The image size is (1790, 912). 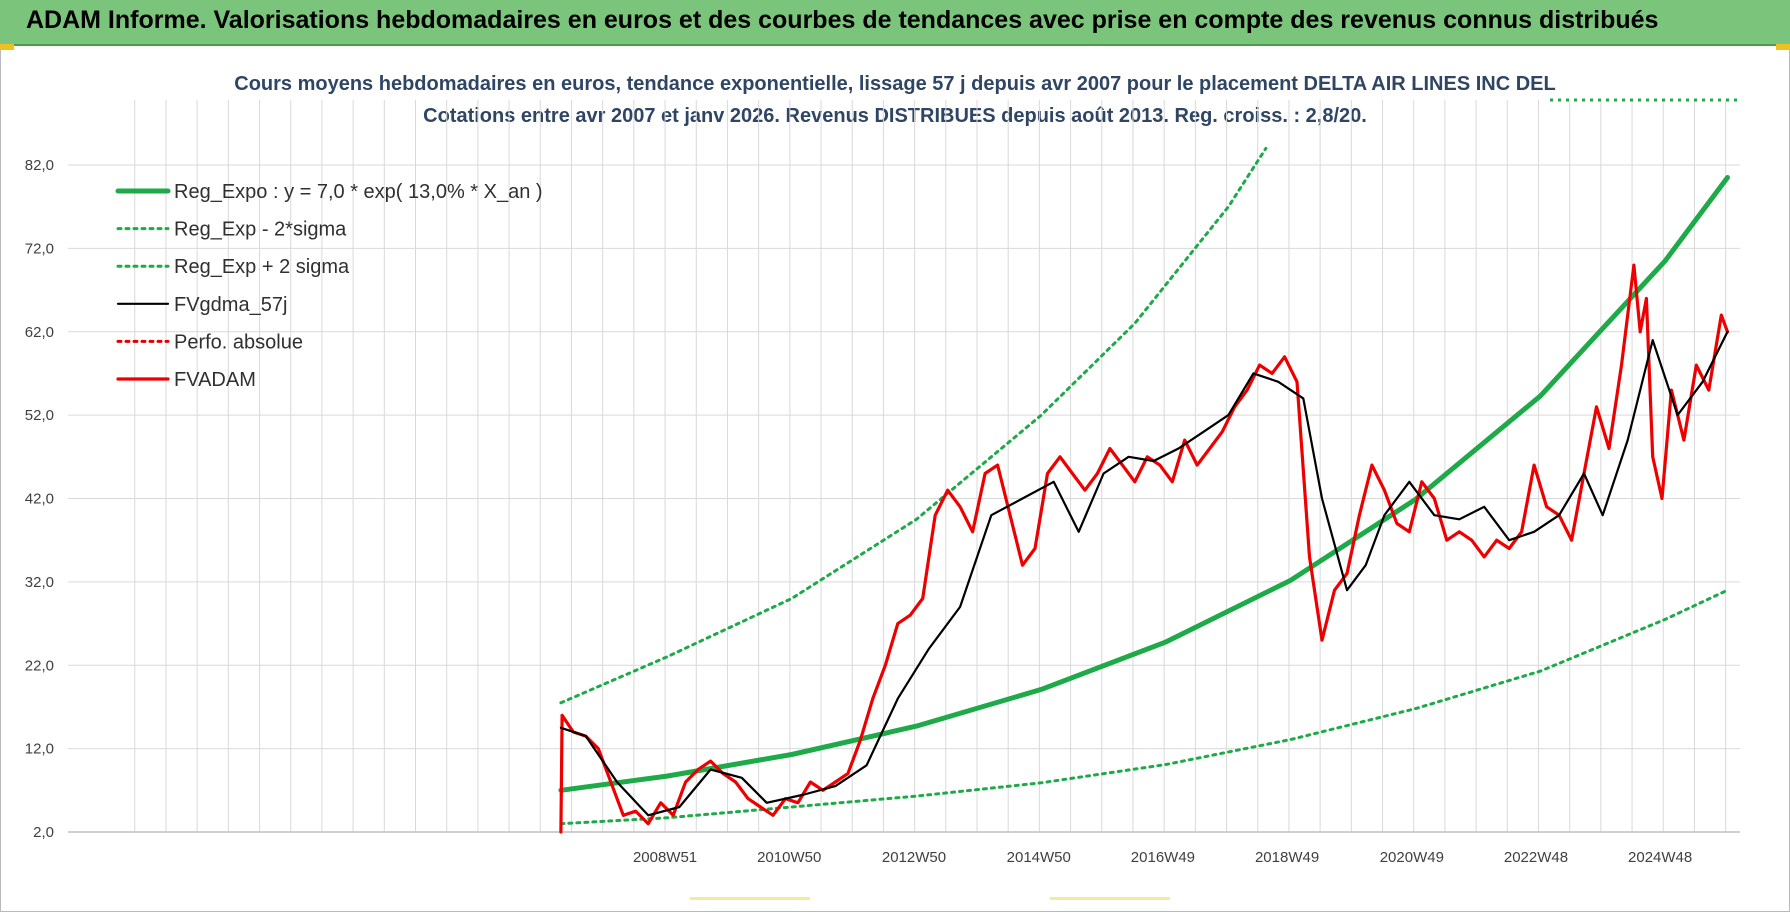 I want to click on x-tick-label: 2018W49, so click(x=1287, y=857).